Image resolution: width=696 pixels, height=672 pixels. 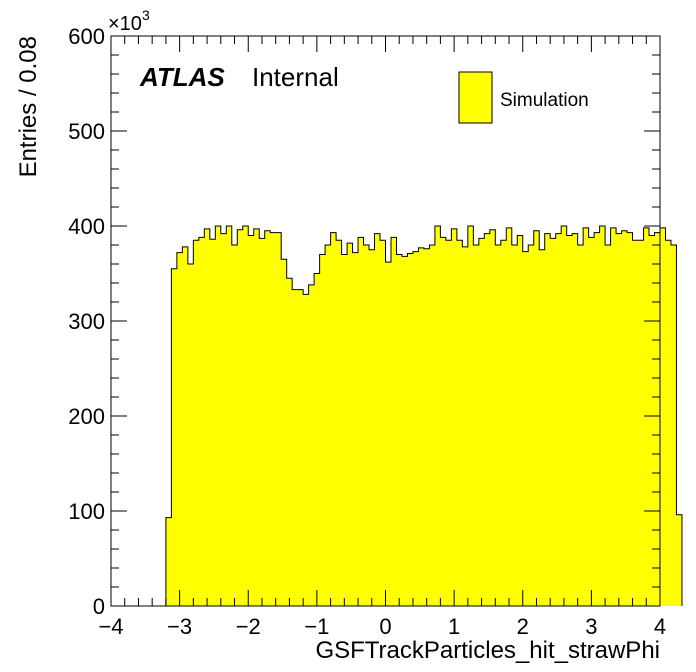 I want to click on y-tick-label: 300, so click(x=86, y=321).